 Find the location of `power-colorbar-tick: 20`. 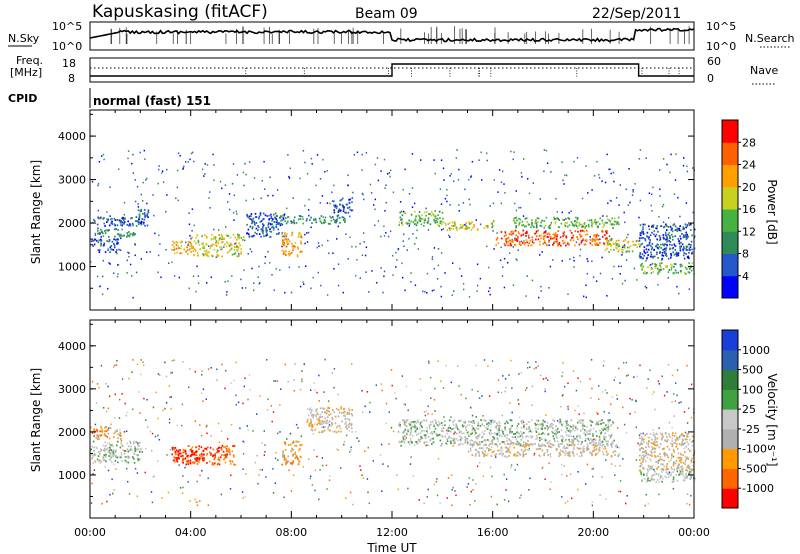

power-colorbar-tick: 20 is located at coordinates (749, 187).